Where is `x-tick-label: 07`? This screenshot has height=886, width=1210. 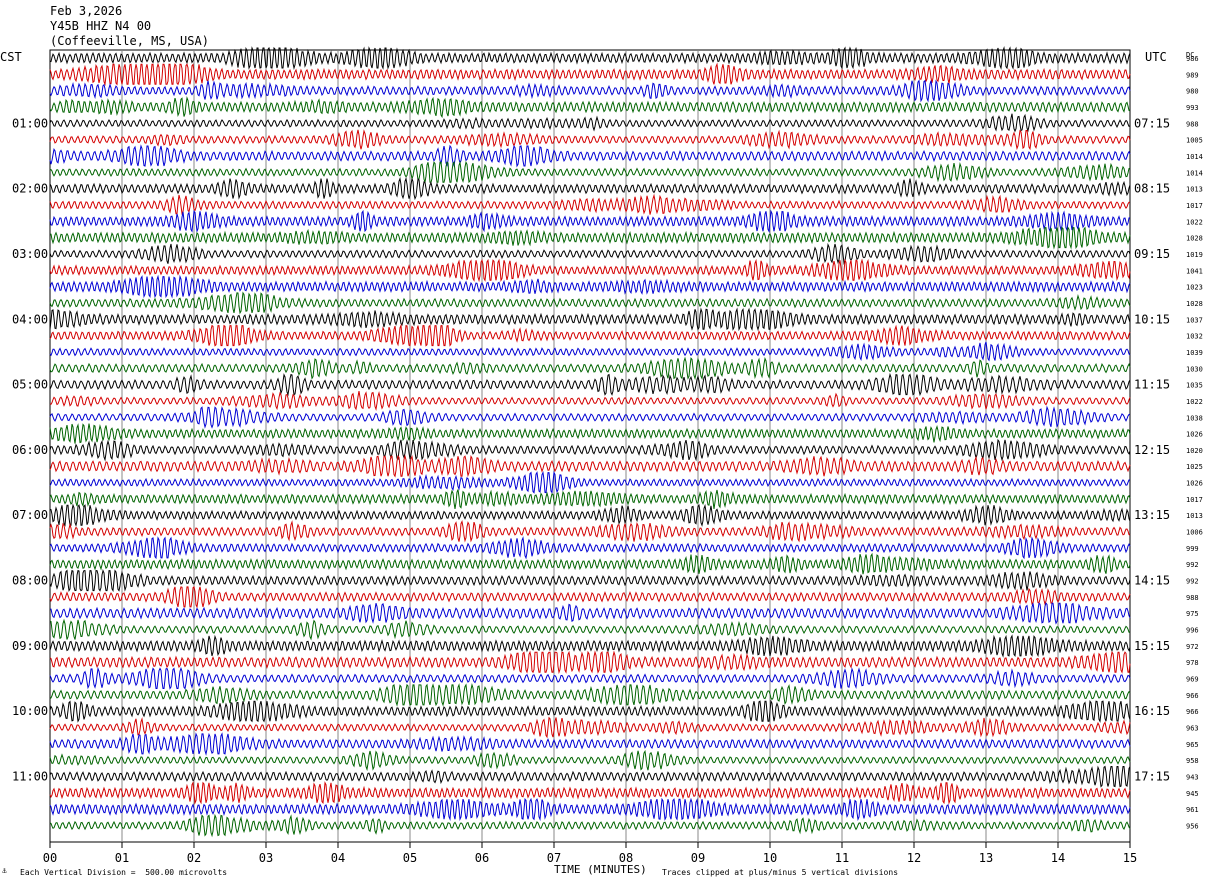 x-tick-label: 07 is located at coordinates (554, 858).